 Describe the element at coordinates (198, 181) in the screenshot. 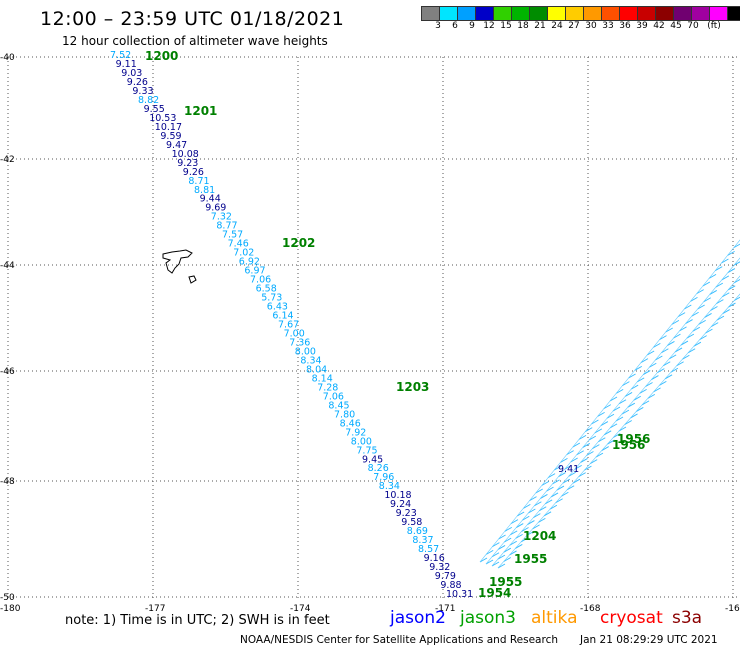

I see `swh-value: 8.71` at that location.